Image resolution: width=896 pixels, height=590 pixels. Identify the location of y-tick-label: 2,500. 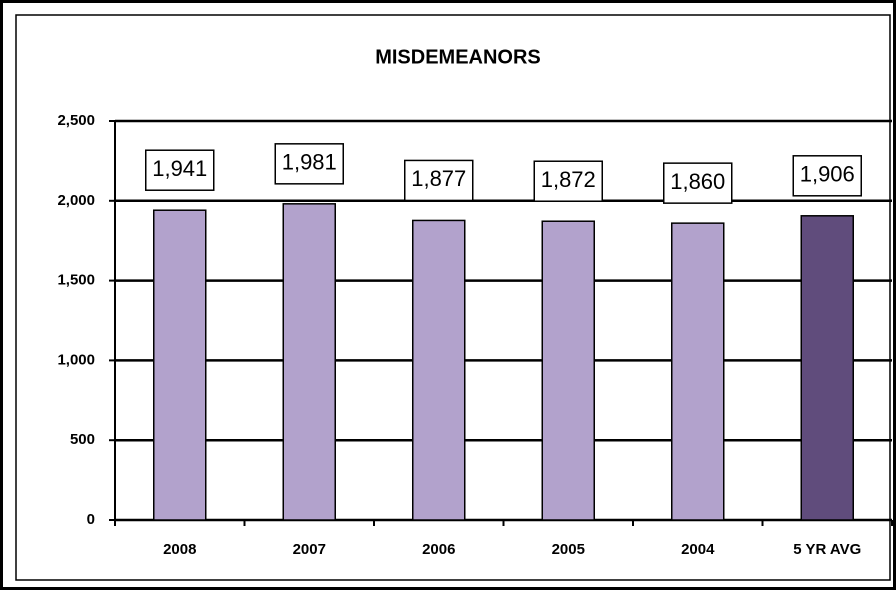
(76, 120).